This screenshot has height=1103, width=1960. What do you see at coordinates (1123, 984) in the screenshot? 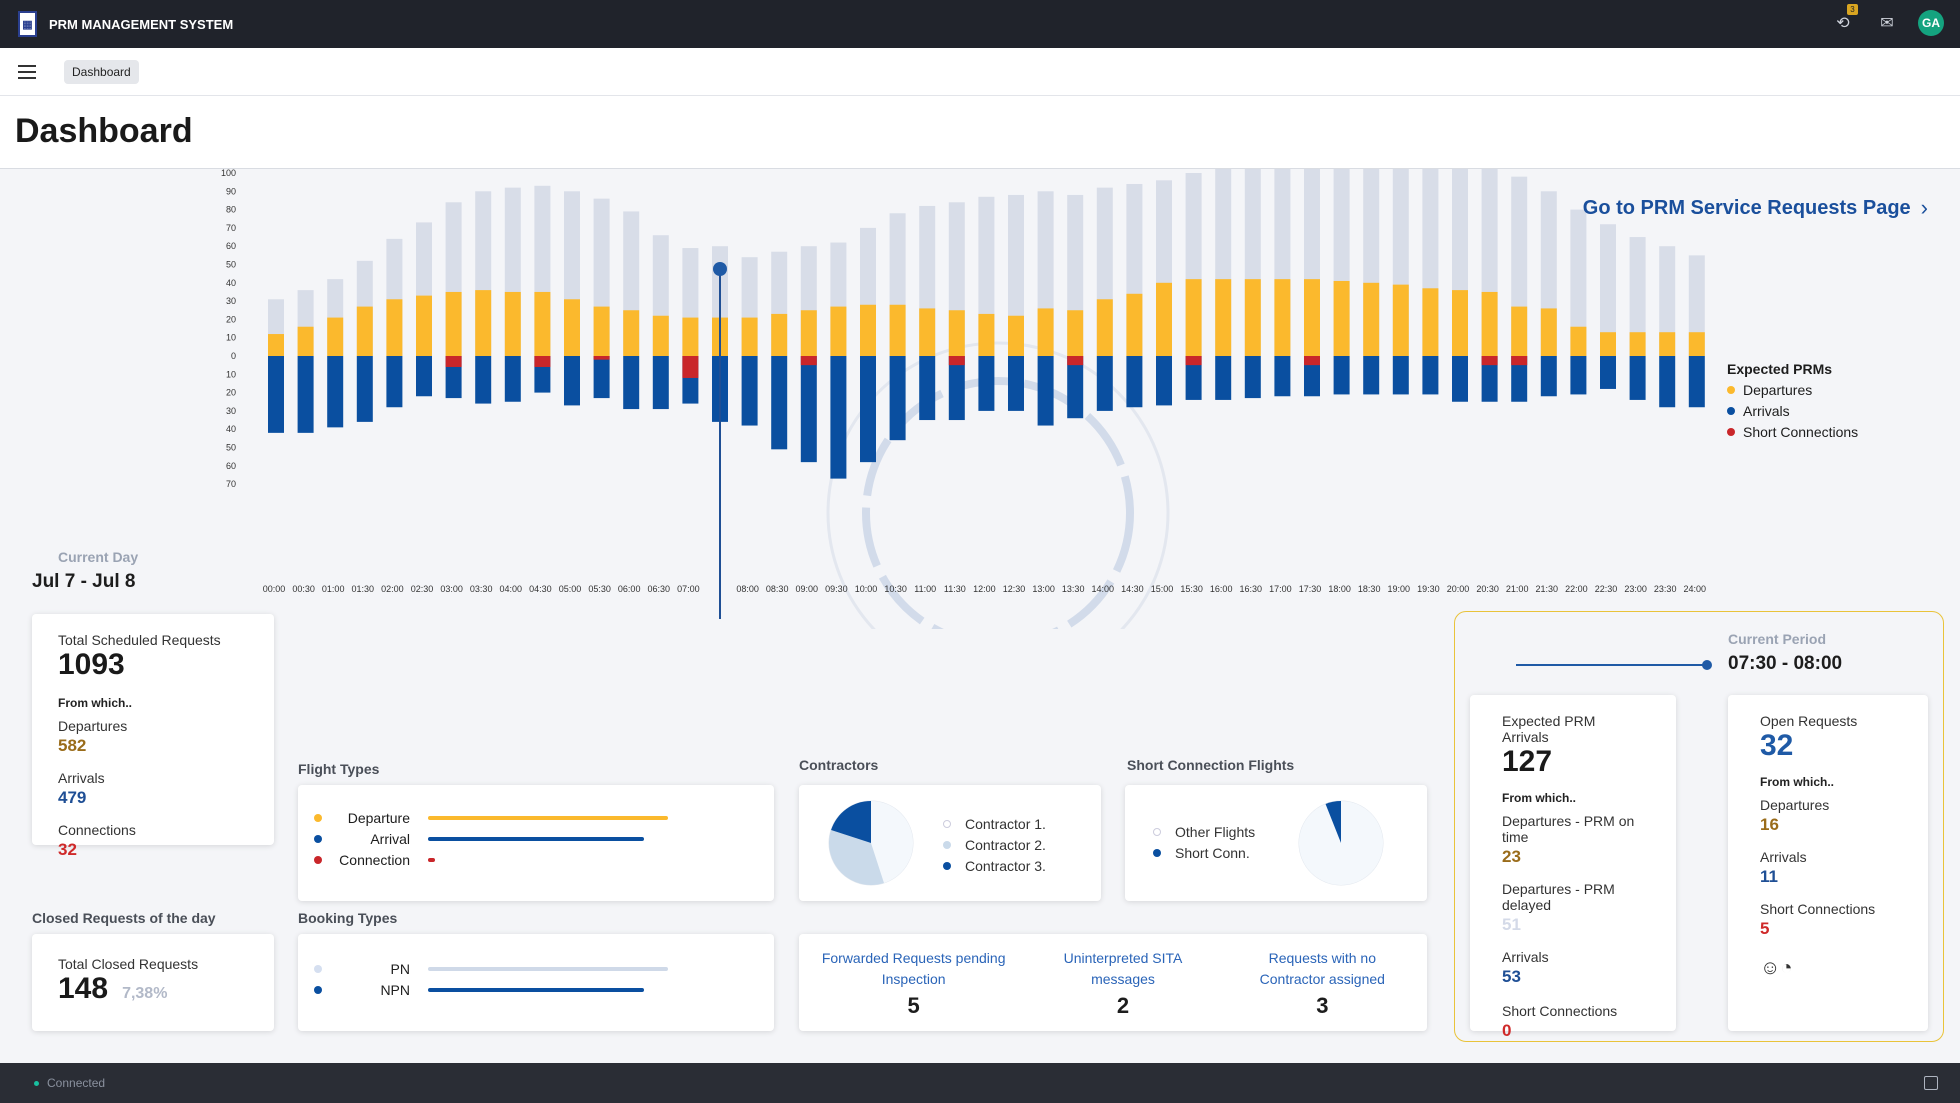
I see `uninterpreted-sita: Uninterpreted SITA messages 2` at bounding box center [1123, 984].